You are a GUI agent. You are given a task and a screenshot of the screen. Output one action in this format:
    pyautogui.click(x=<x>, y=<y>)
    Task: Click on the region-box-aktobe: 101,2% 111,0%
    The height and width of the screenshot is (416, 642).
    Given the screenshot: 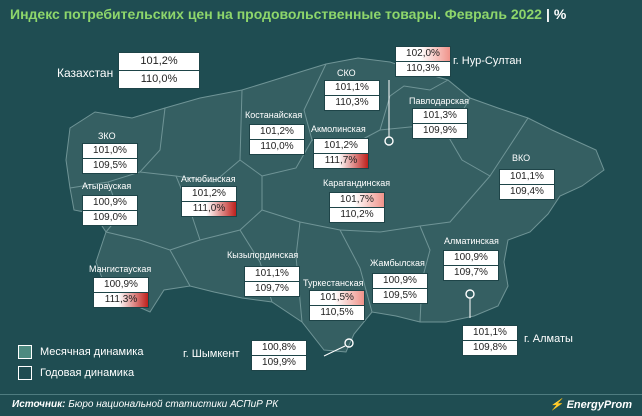 What is the action you would take?
    pyautogui.click(x=209, y=201)
    